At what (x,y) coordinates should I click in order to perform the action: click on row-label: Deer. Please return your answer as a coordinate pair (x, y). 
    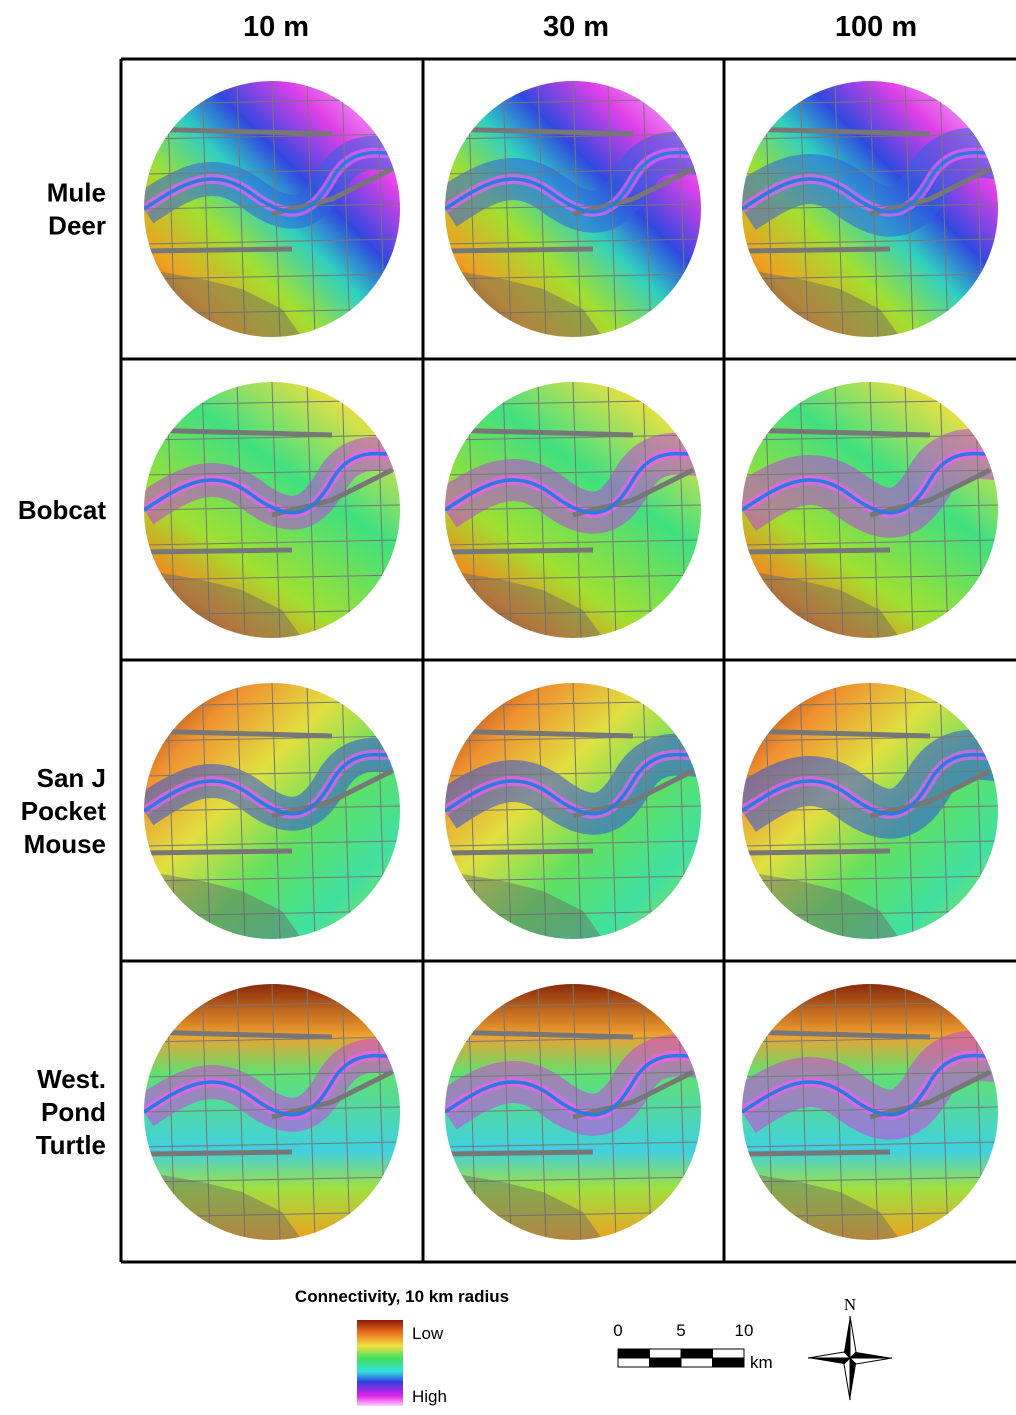
    Looking at the image, I should click on (77, 226).